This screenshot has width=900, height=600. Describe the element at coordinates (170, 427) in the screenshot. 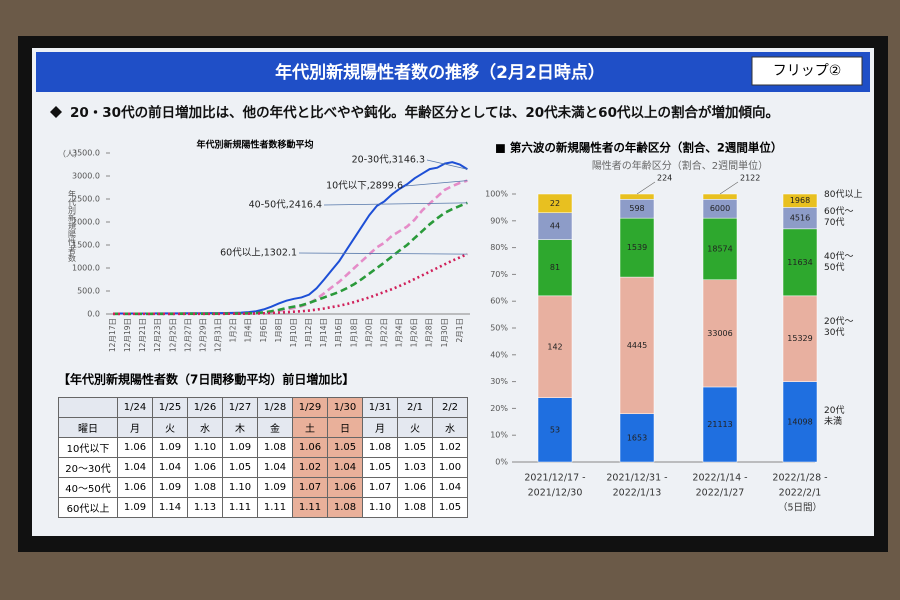

I see `table-cell: 火` at that location.